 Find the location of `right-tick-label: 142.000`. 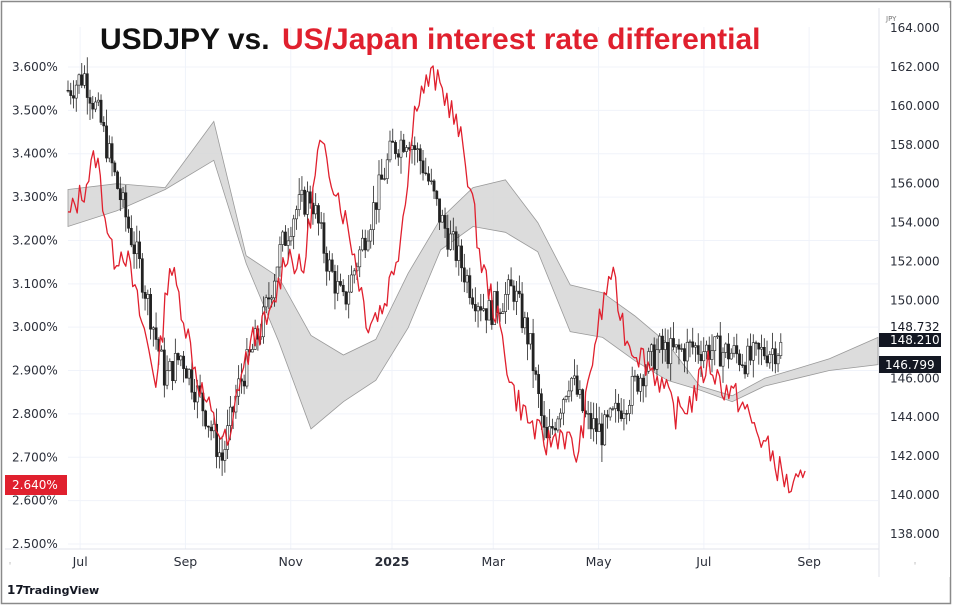

right-tick-label: 142.000 is located at coordinates (915, 456).